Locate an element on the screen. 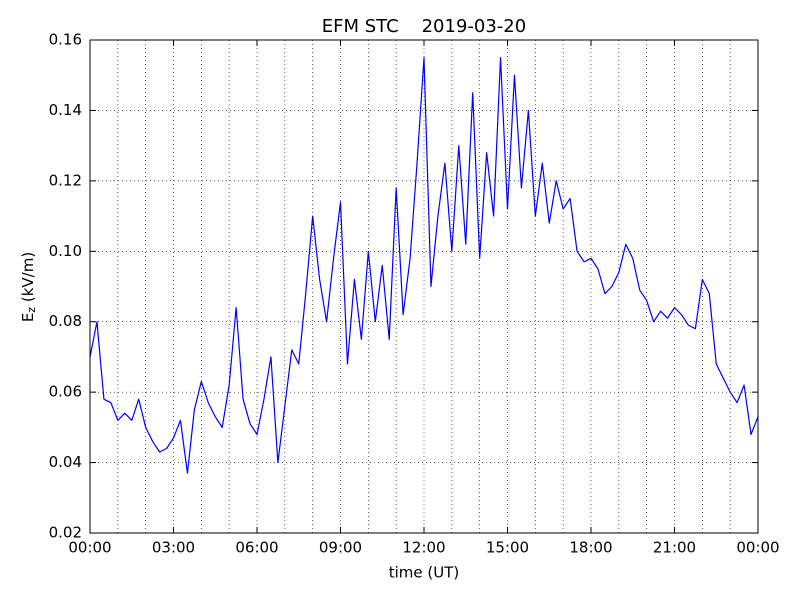 This screenshot has width=800, height=600. x-tick-label: 21:00 is located at coordinates (674, 548).